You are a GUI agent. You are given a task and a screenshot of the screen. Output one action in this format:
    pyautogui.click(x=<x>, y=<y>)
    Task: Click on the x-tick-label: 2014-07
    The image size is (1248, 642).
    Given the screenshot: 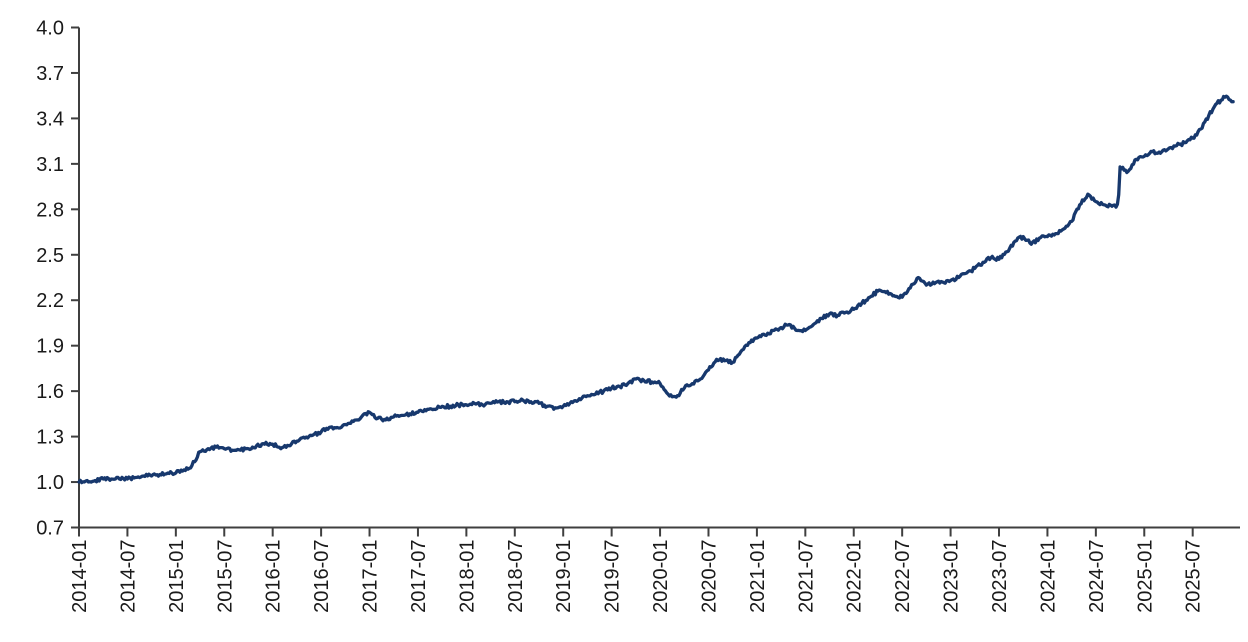 What is the action you would take?
    pyautogui.click(x=128, y=576)
    